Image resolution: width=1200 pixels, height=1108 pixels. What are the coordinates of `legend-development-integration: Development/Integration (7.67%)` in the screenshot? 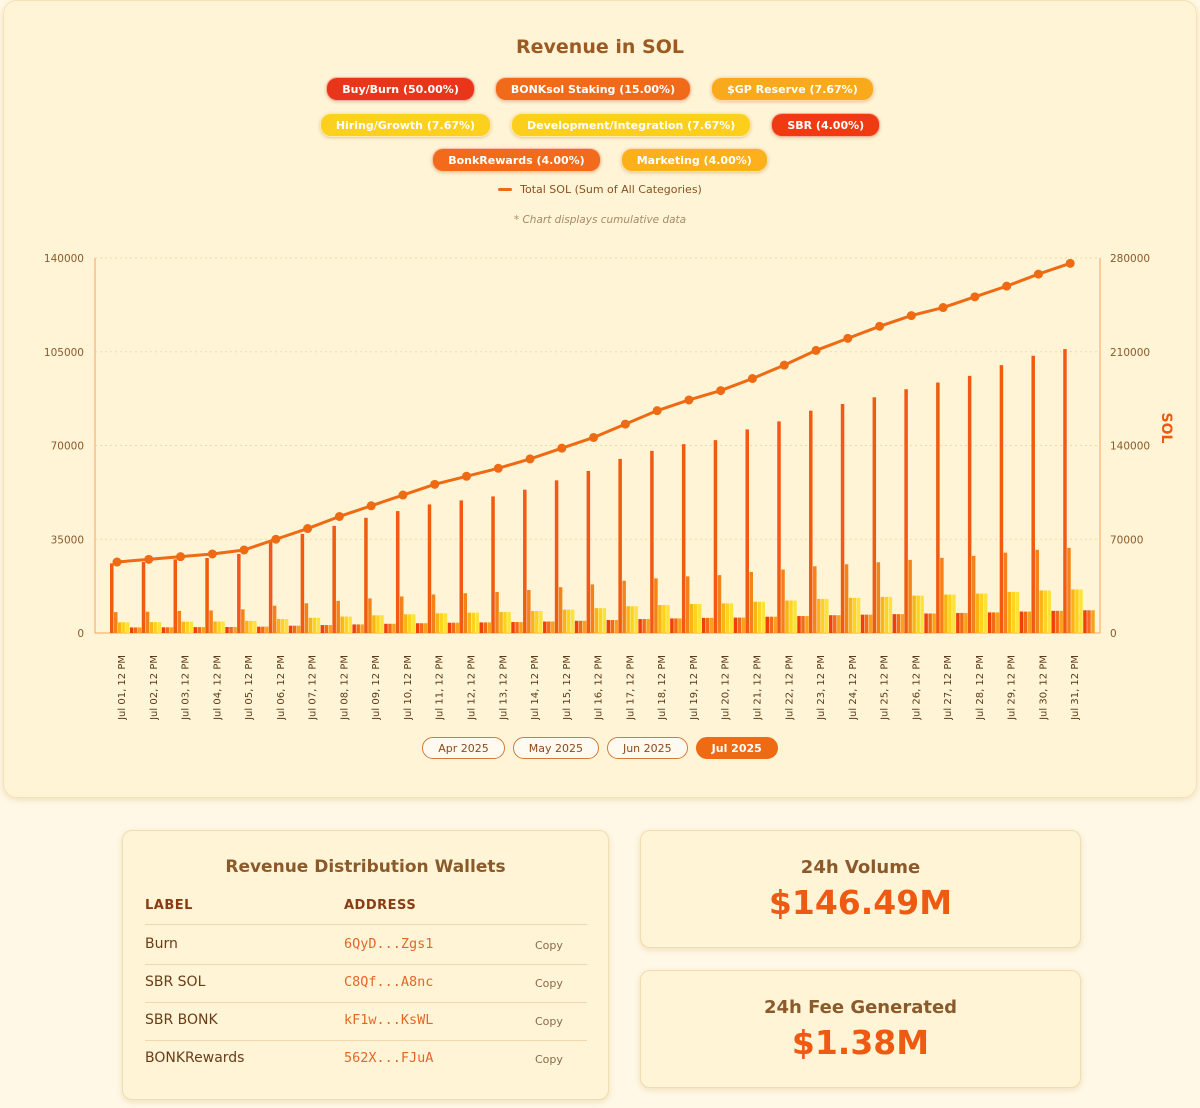 It's located at (631, 125).